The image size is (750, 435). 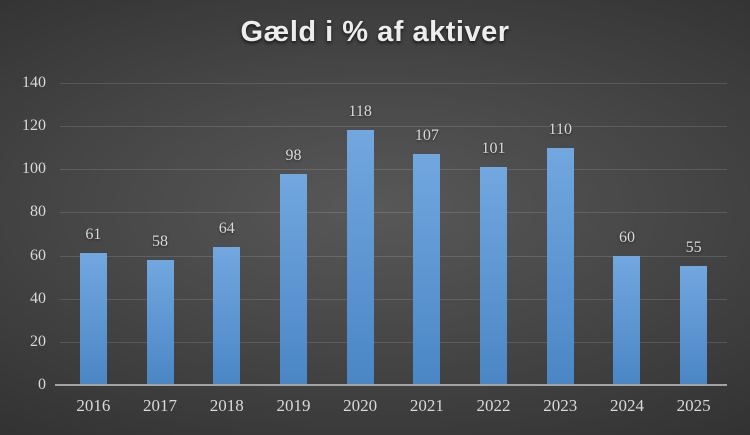 What do you see at coordinates (160, 405) in the screenshot?
I see `x-tick-label-2017: 2017` at bounding box center [160, 405].